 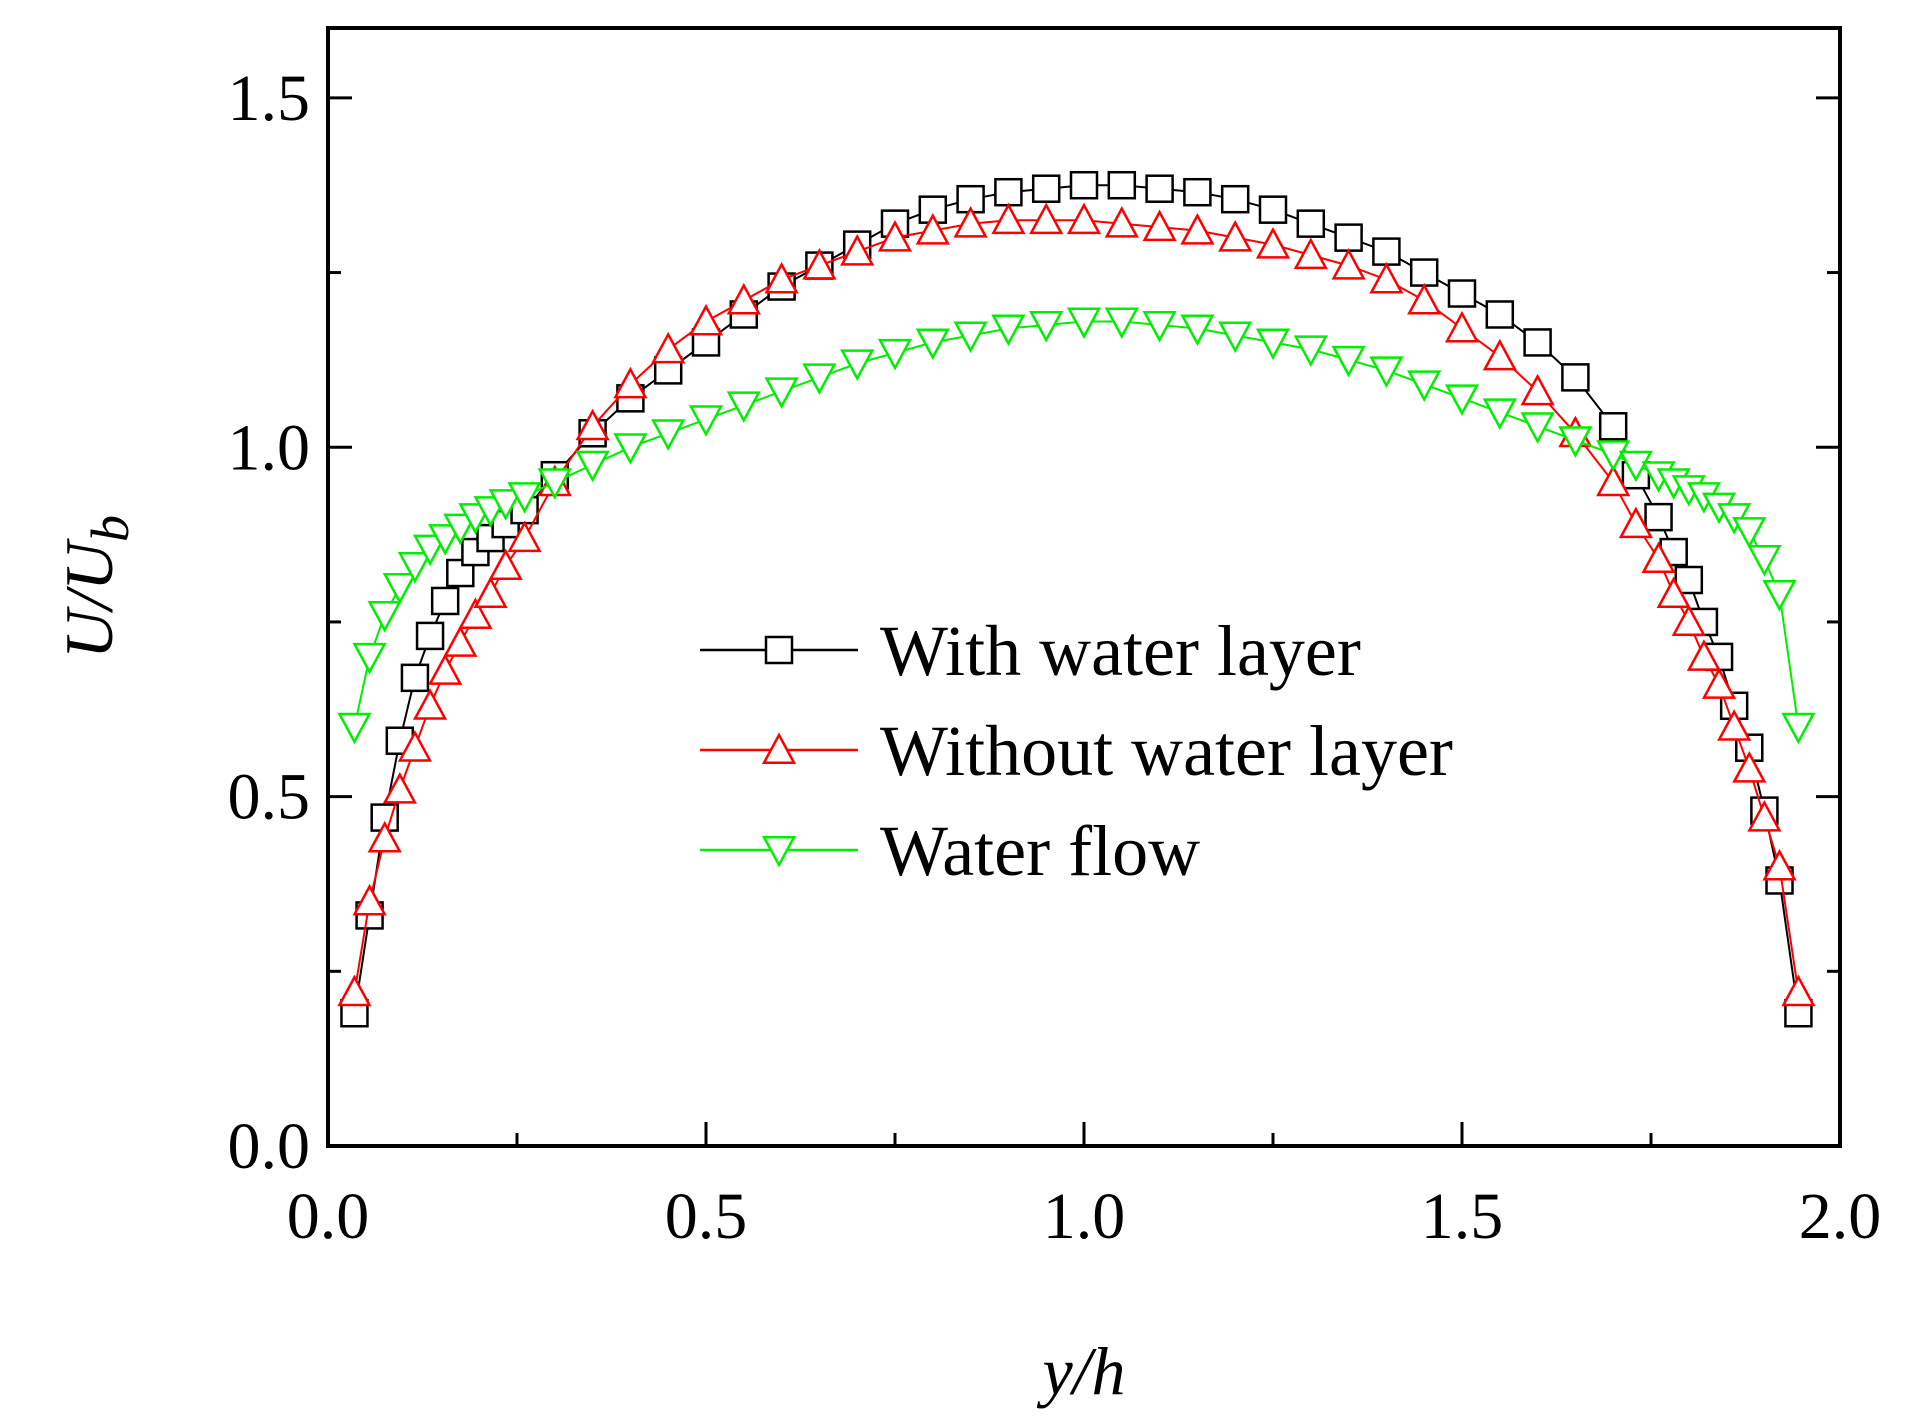 What do you see at coordinates (779, 852) in the screenshot?
I see `legend-marker` at bounding box center [779, 852].